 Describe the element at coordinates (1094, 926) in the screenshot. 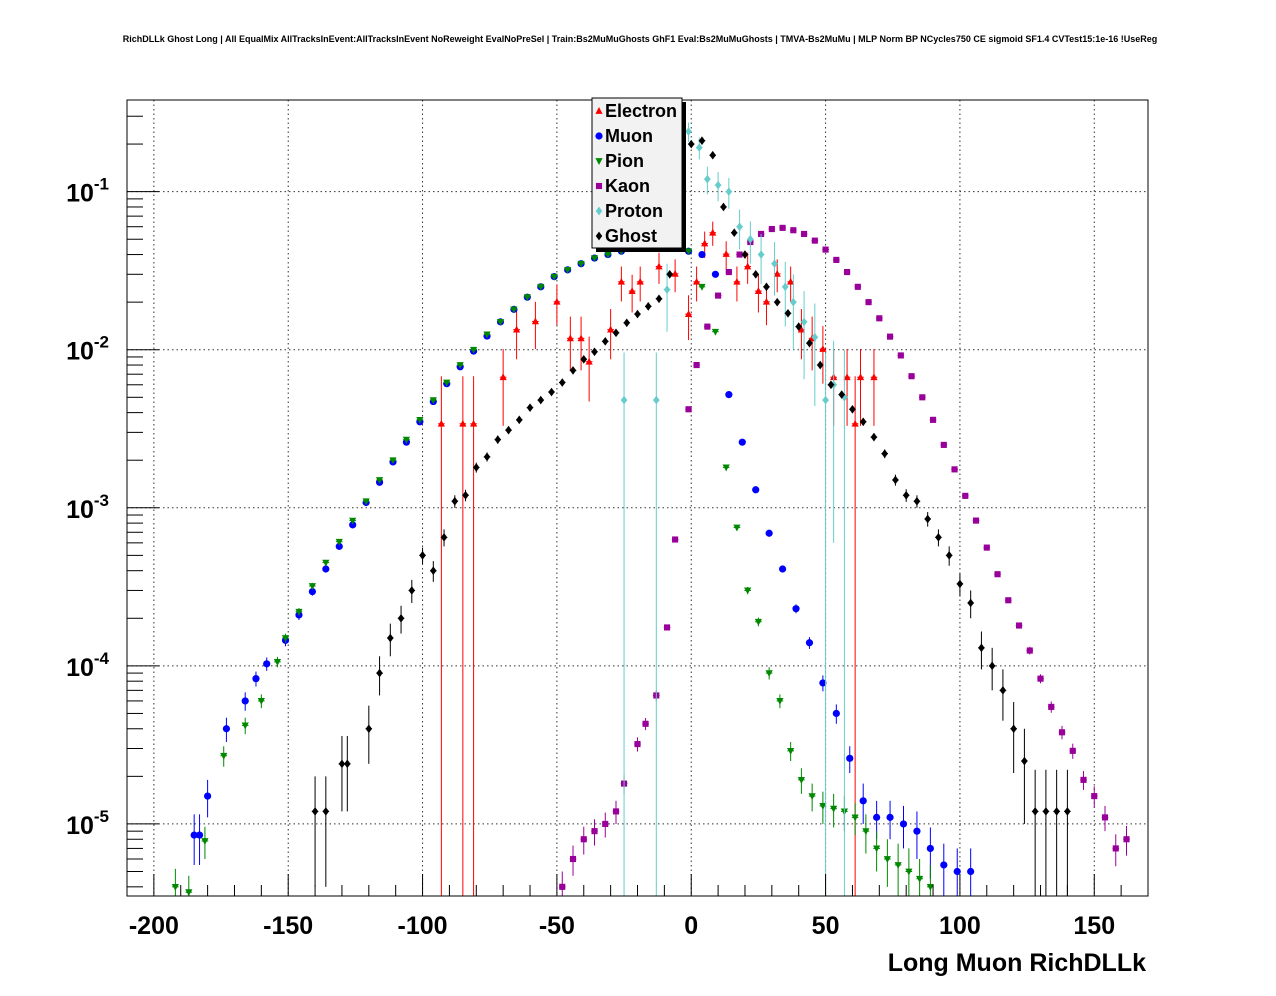

I see `x-tick-label: 150` at that location.